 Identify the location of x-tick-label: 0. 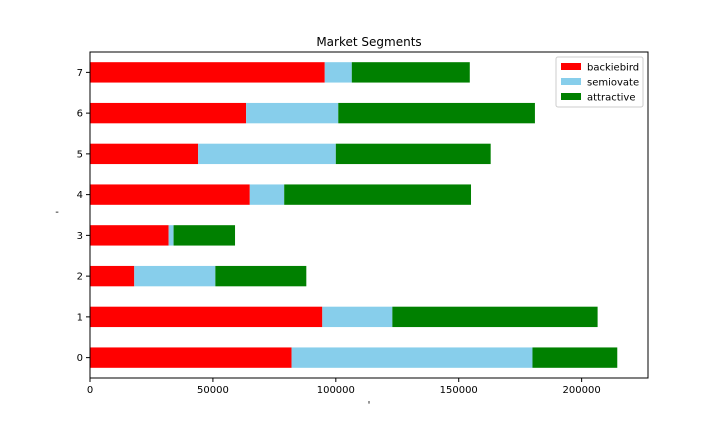
(90, 390).